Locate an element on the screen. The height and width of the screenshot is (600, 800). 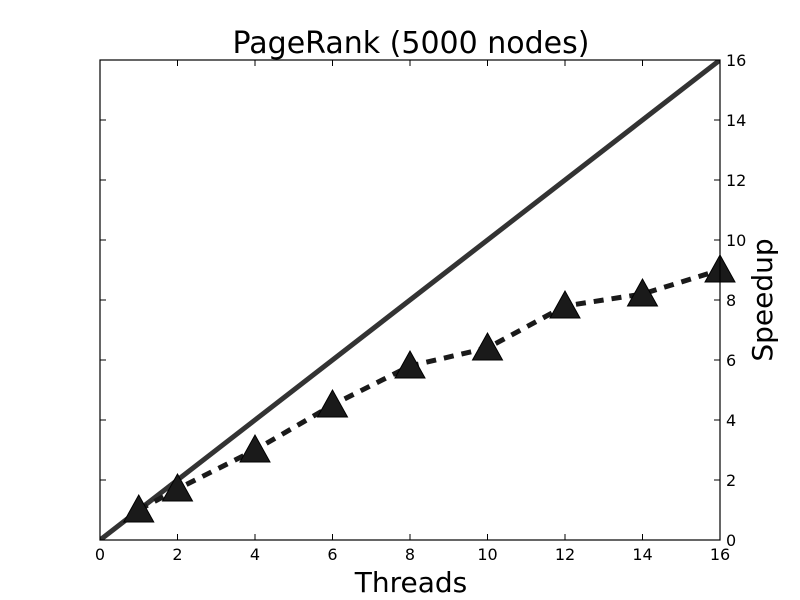
chart-title: PageRank (5000 nodes) is located at coordinates (411, 43).